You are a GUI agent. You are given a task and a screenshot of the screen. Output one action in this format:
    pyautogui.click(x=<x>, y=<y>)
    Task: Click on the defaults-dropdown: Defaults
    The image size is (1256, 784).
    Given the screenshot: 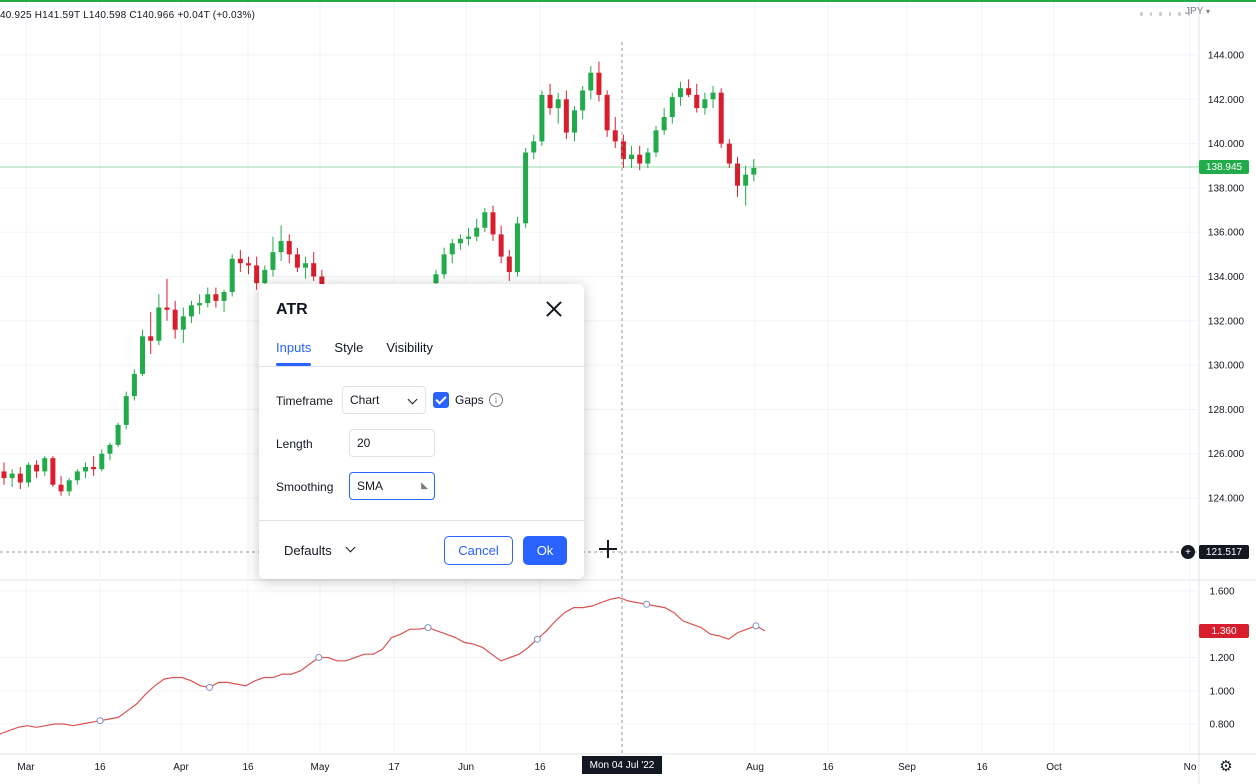 What is the action you would take?
    pyautogui.click(x=319, y=550)
    